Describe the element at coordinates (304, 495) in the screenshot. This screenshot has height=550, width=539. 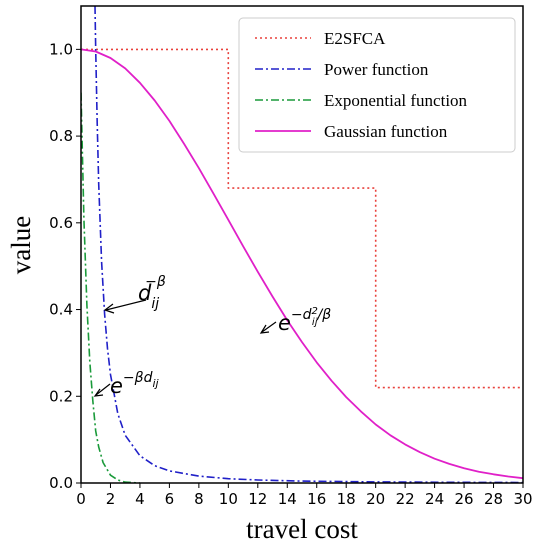
I see `x-axis: 0 2 4 6 8 10 12 14 16 18 20 22 24 26 28 30` at that location.